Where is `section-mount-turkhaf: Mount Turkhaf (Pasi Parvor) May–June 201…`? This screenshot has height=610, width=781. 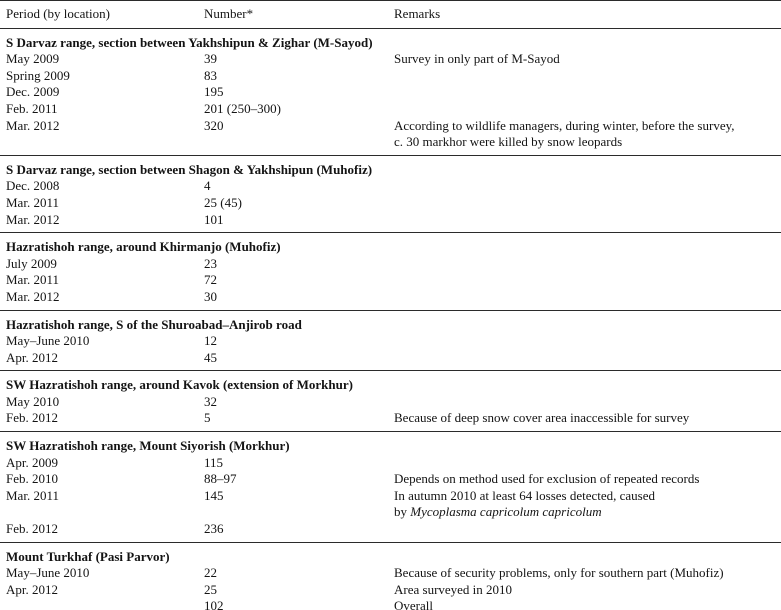
section-mount-turkhaf: Mount Turkhaf (Pasi Parvor) May–June 201… is located at coordinates (390, 576).